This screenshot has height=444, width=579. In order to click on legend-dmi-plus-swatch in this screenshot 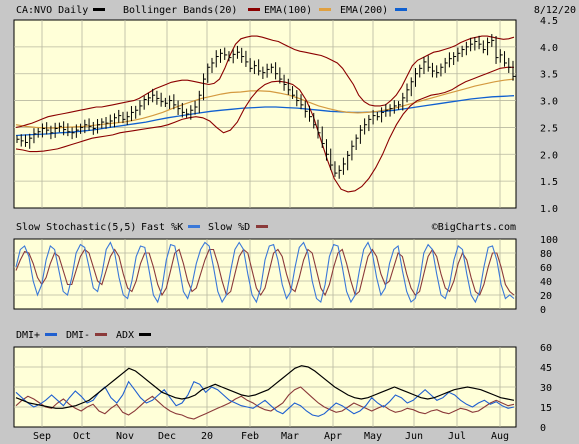, I will do `click(51, 334)`.